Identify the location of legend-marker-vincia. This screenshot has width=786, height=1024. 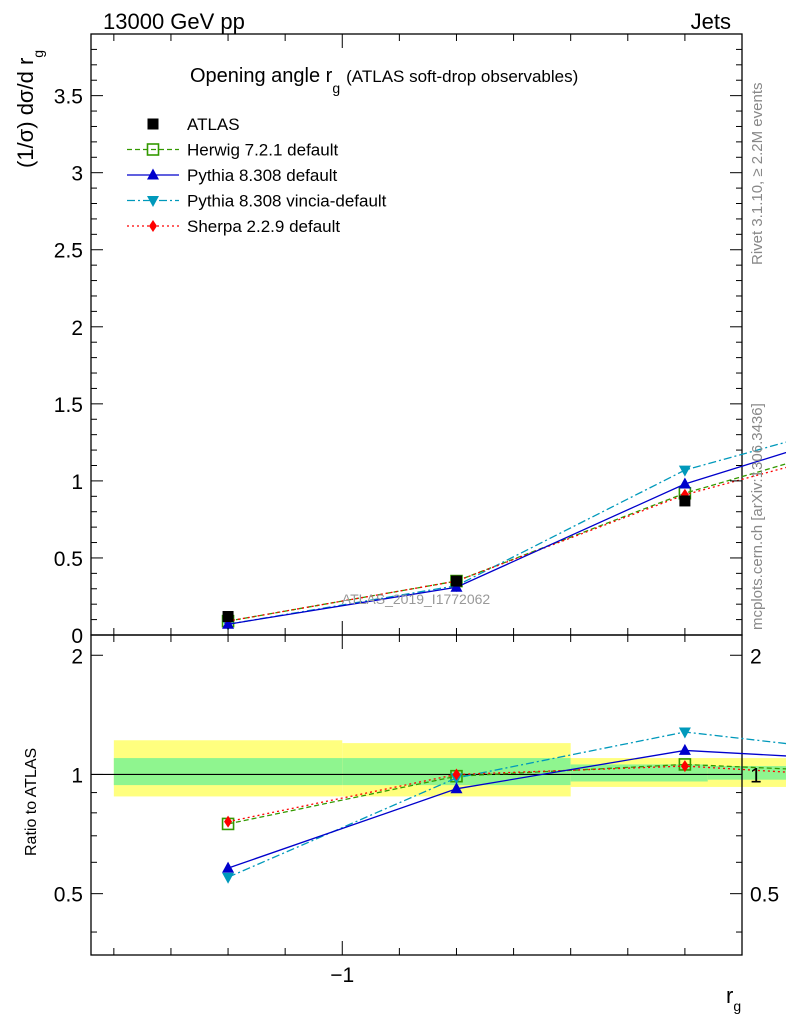
(153, 201).